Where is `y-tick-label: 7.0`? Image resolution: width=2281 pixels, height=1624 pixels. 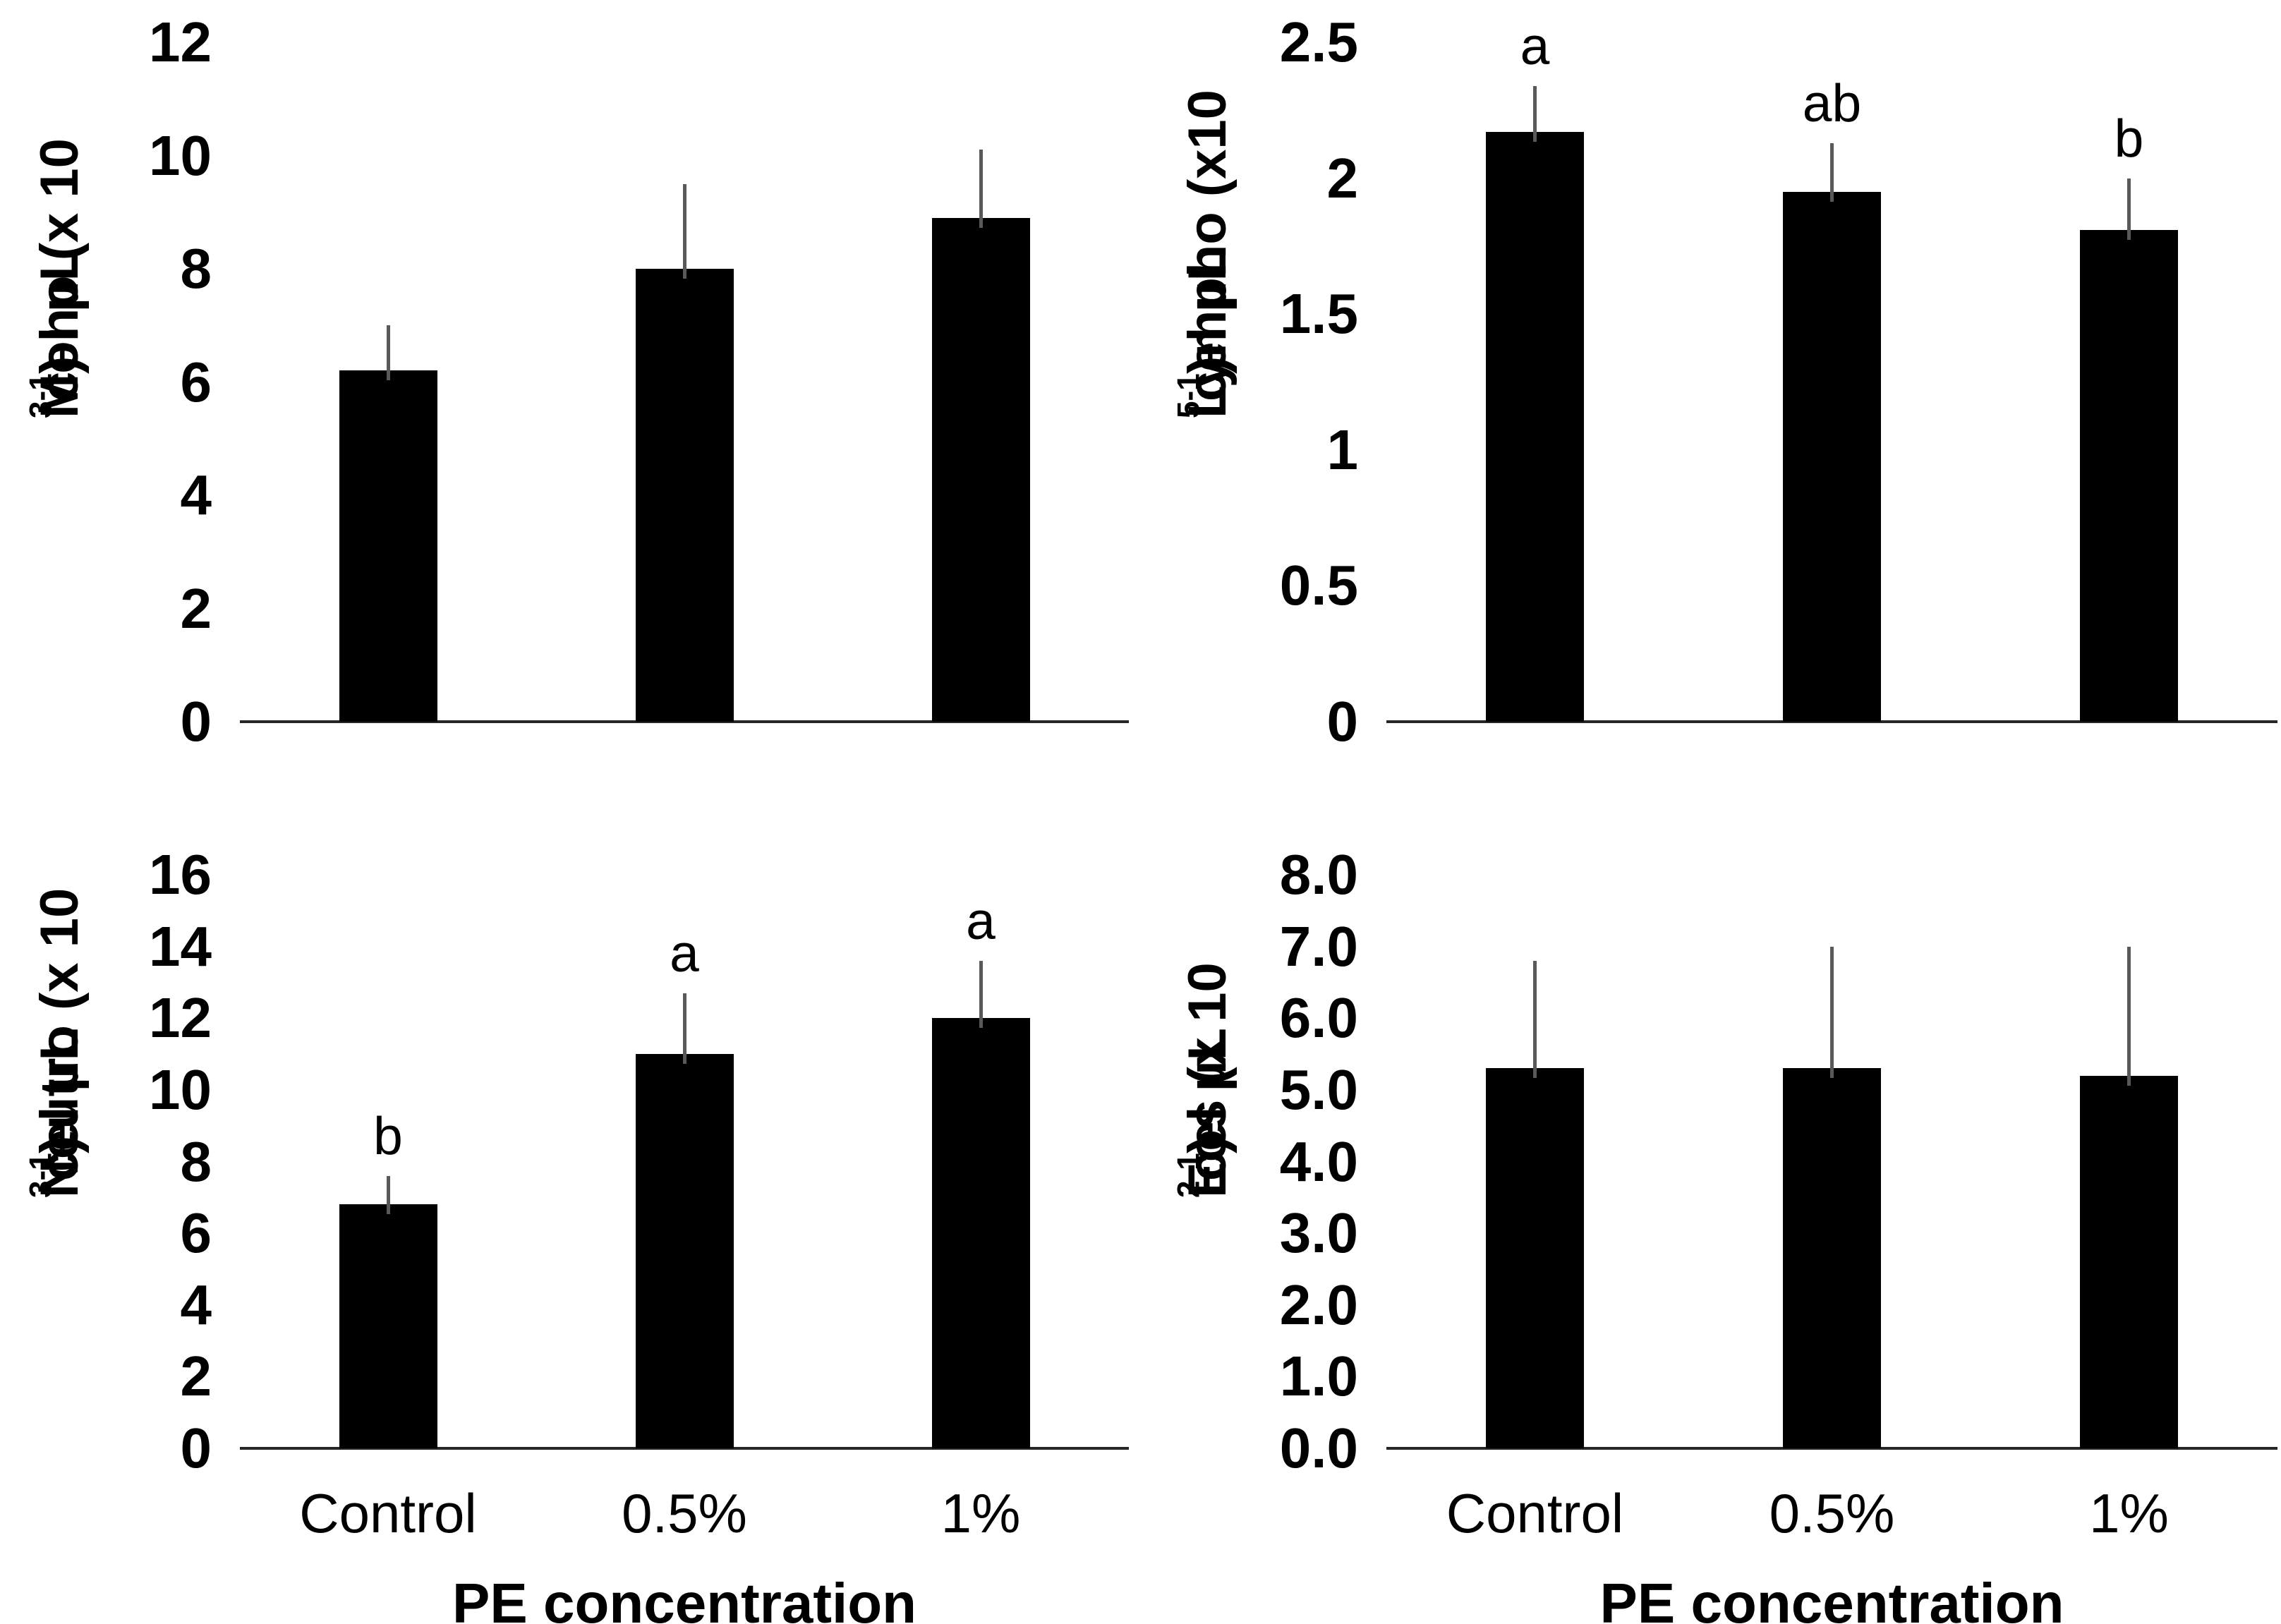
y-tick-label: 7.0 is located at coordinates (1318, 946).